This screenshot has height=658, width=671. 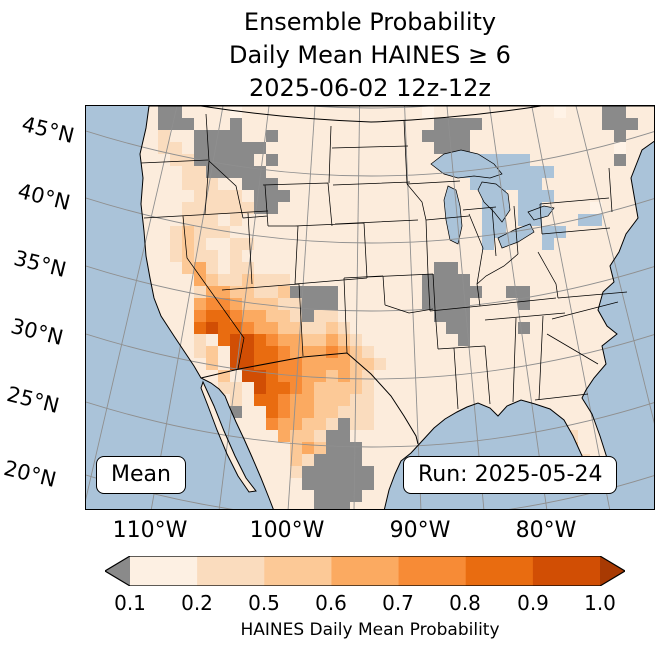 I want to click on cbar-tick-0.9: 0.9, so click(x=533, y=603).